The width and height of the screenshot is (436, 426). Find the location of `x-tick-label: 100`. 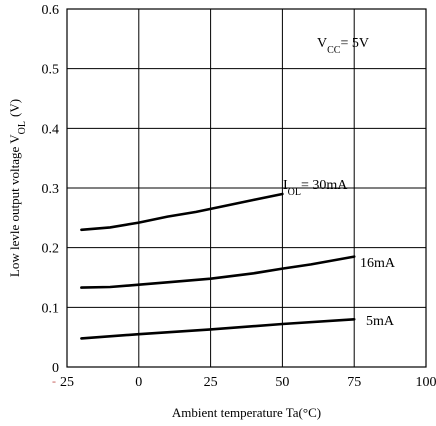

x-tick-label: 100 is located at coordinates (426, 382).